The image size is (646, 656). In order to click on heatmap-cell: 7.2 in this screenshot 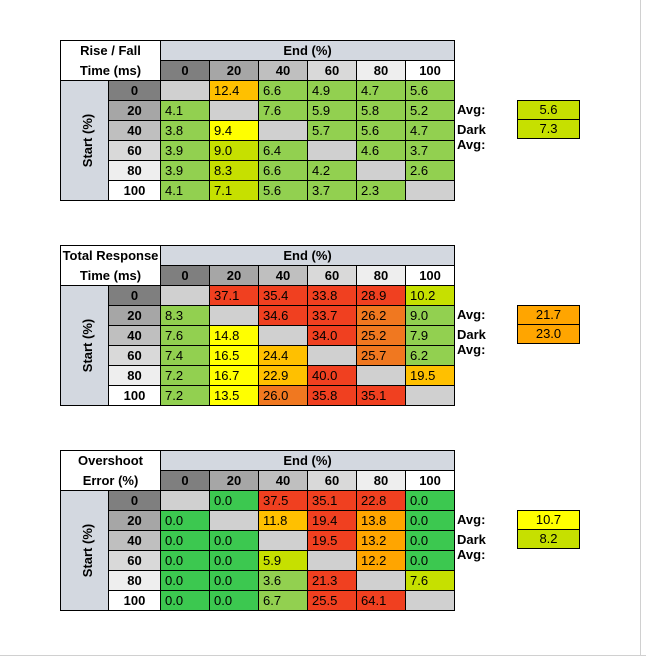, I will do `click(185, 395)`.